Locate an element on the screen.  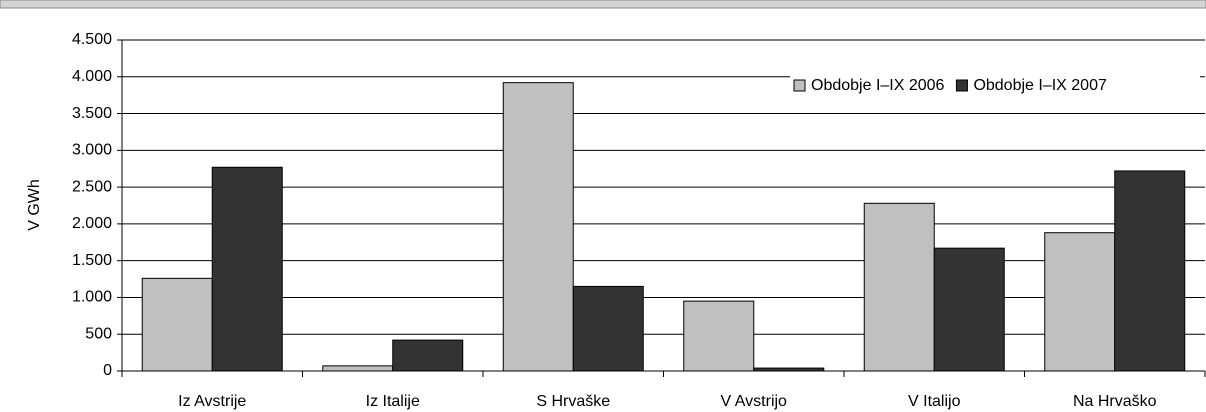
legend-box is located at coordinates (995, 86).